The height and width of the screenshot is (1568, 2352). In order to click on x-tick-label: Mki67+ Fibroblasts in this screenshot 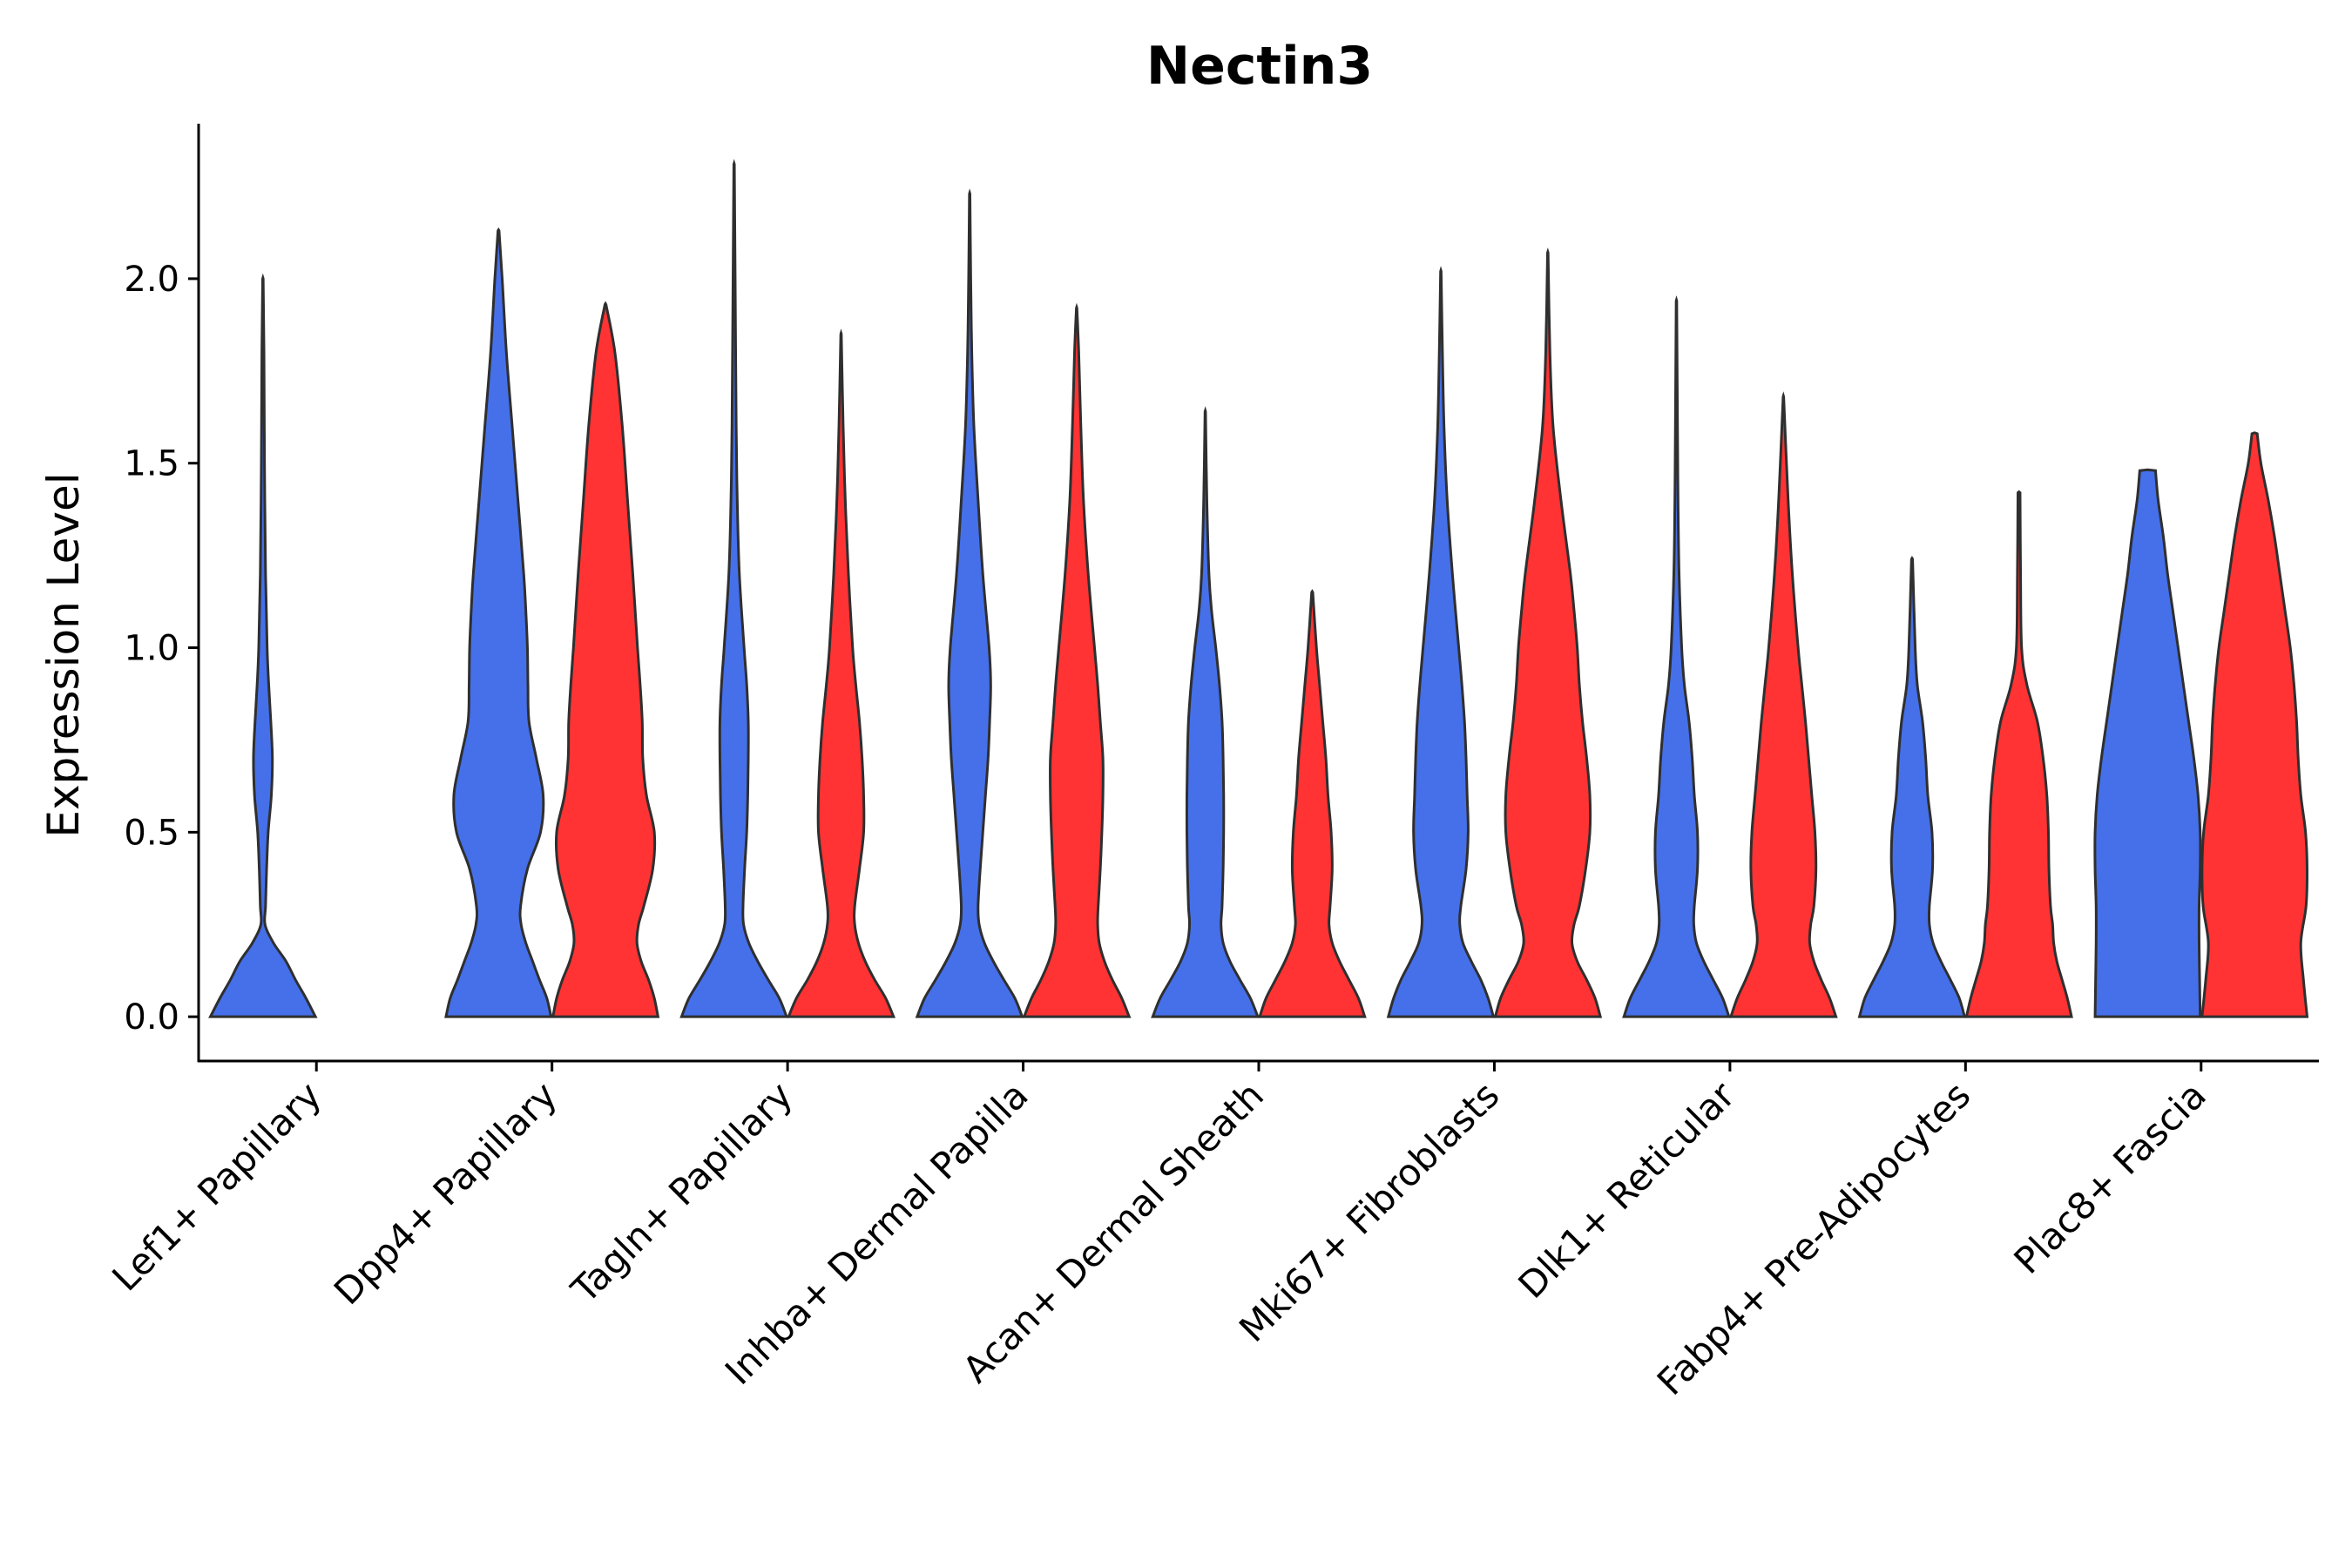, I will do `click(1369, 1211)`.